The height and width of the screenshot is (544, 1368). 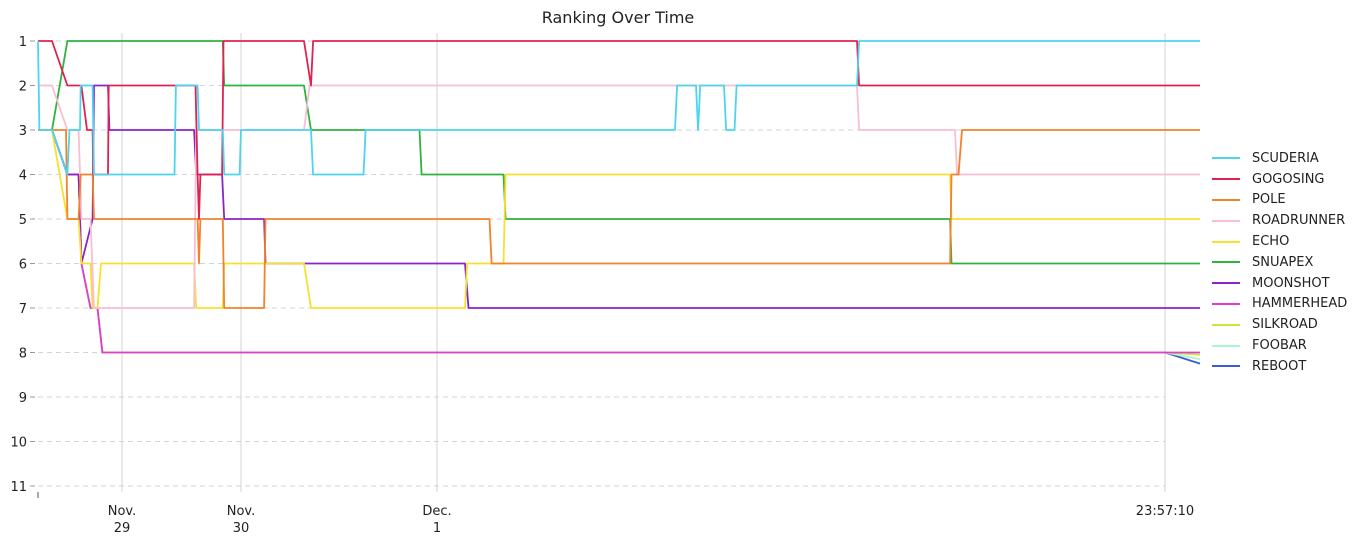 I want to click on y-tick-label: 2, so click(x=23, y=87).